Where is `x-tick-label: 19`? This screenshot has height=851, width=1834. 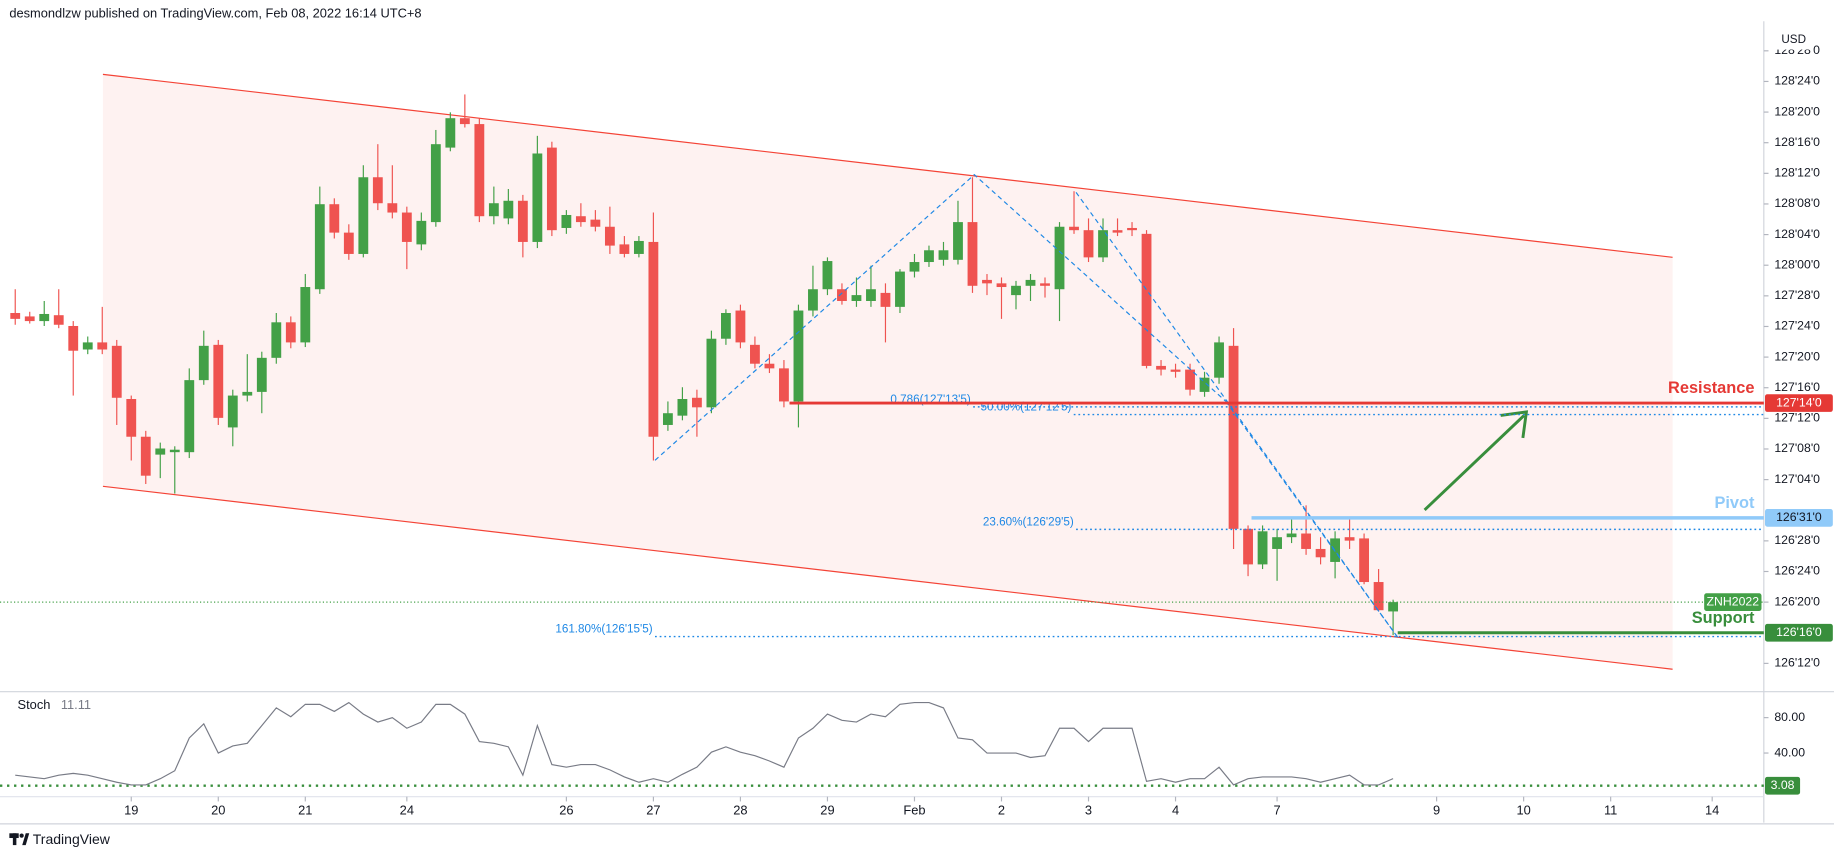 x-tick-label: 19 is located at coordinates (131, 809).